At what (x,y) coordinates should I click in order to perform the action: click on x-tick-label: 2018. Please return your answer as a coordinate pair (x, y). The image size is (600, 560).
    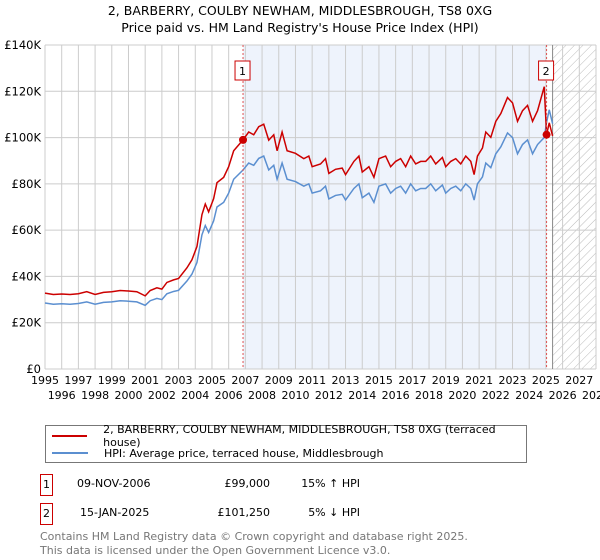
    Looking at the image, I should click on (429, 395).